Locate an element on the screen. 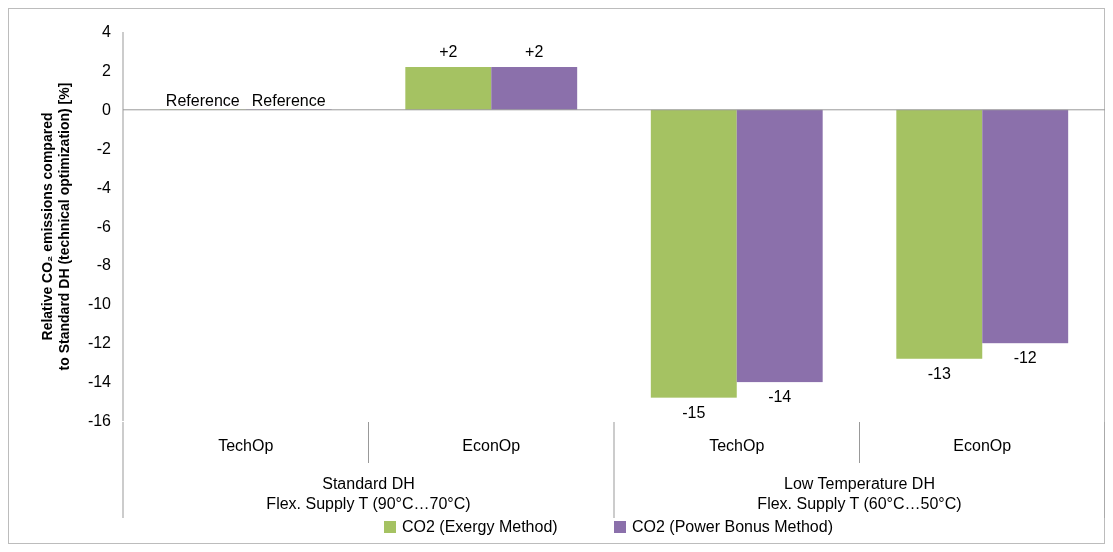 This screenshot has height=552, width=1113. y-tick-label: -12 is located at coordinates (99, 343).